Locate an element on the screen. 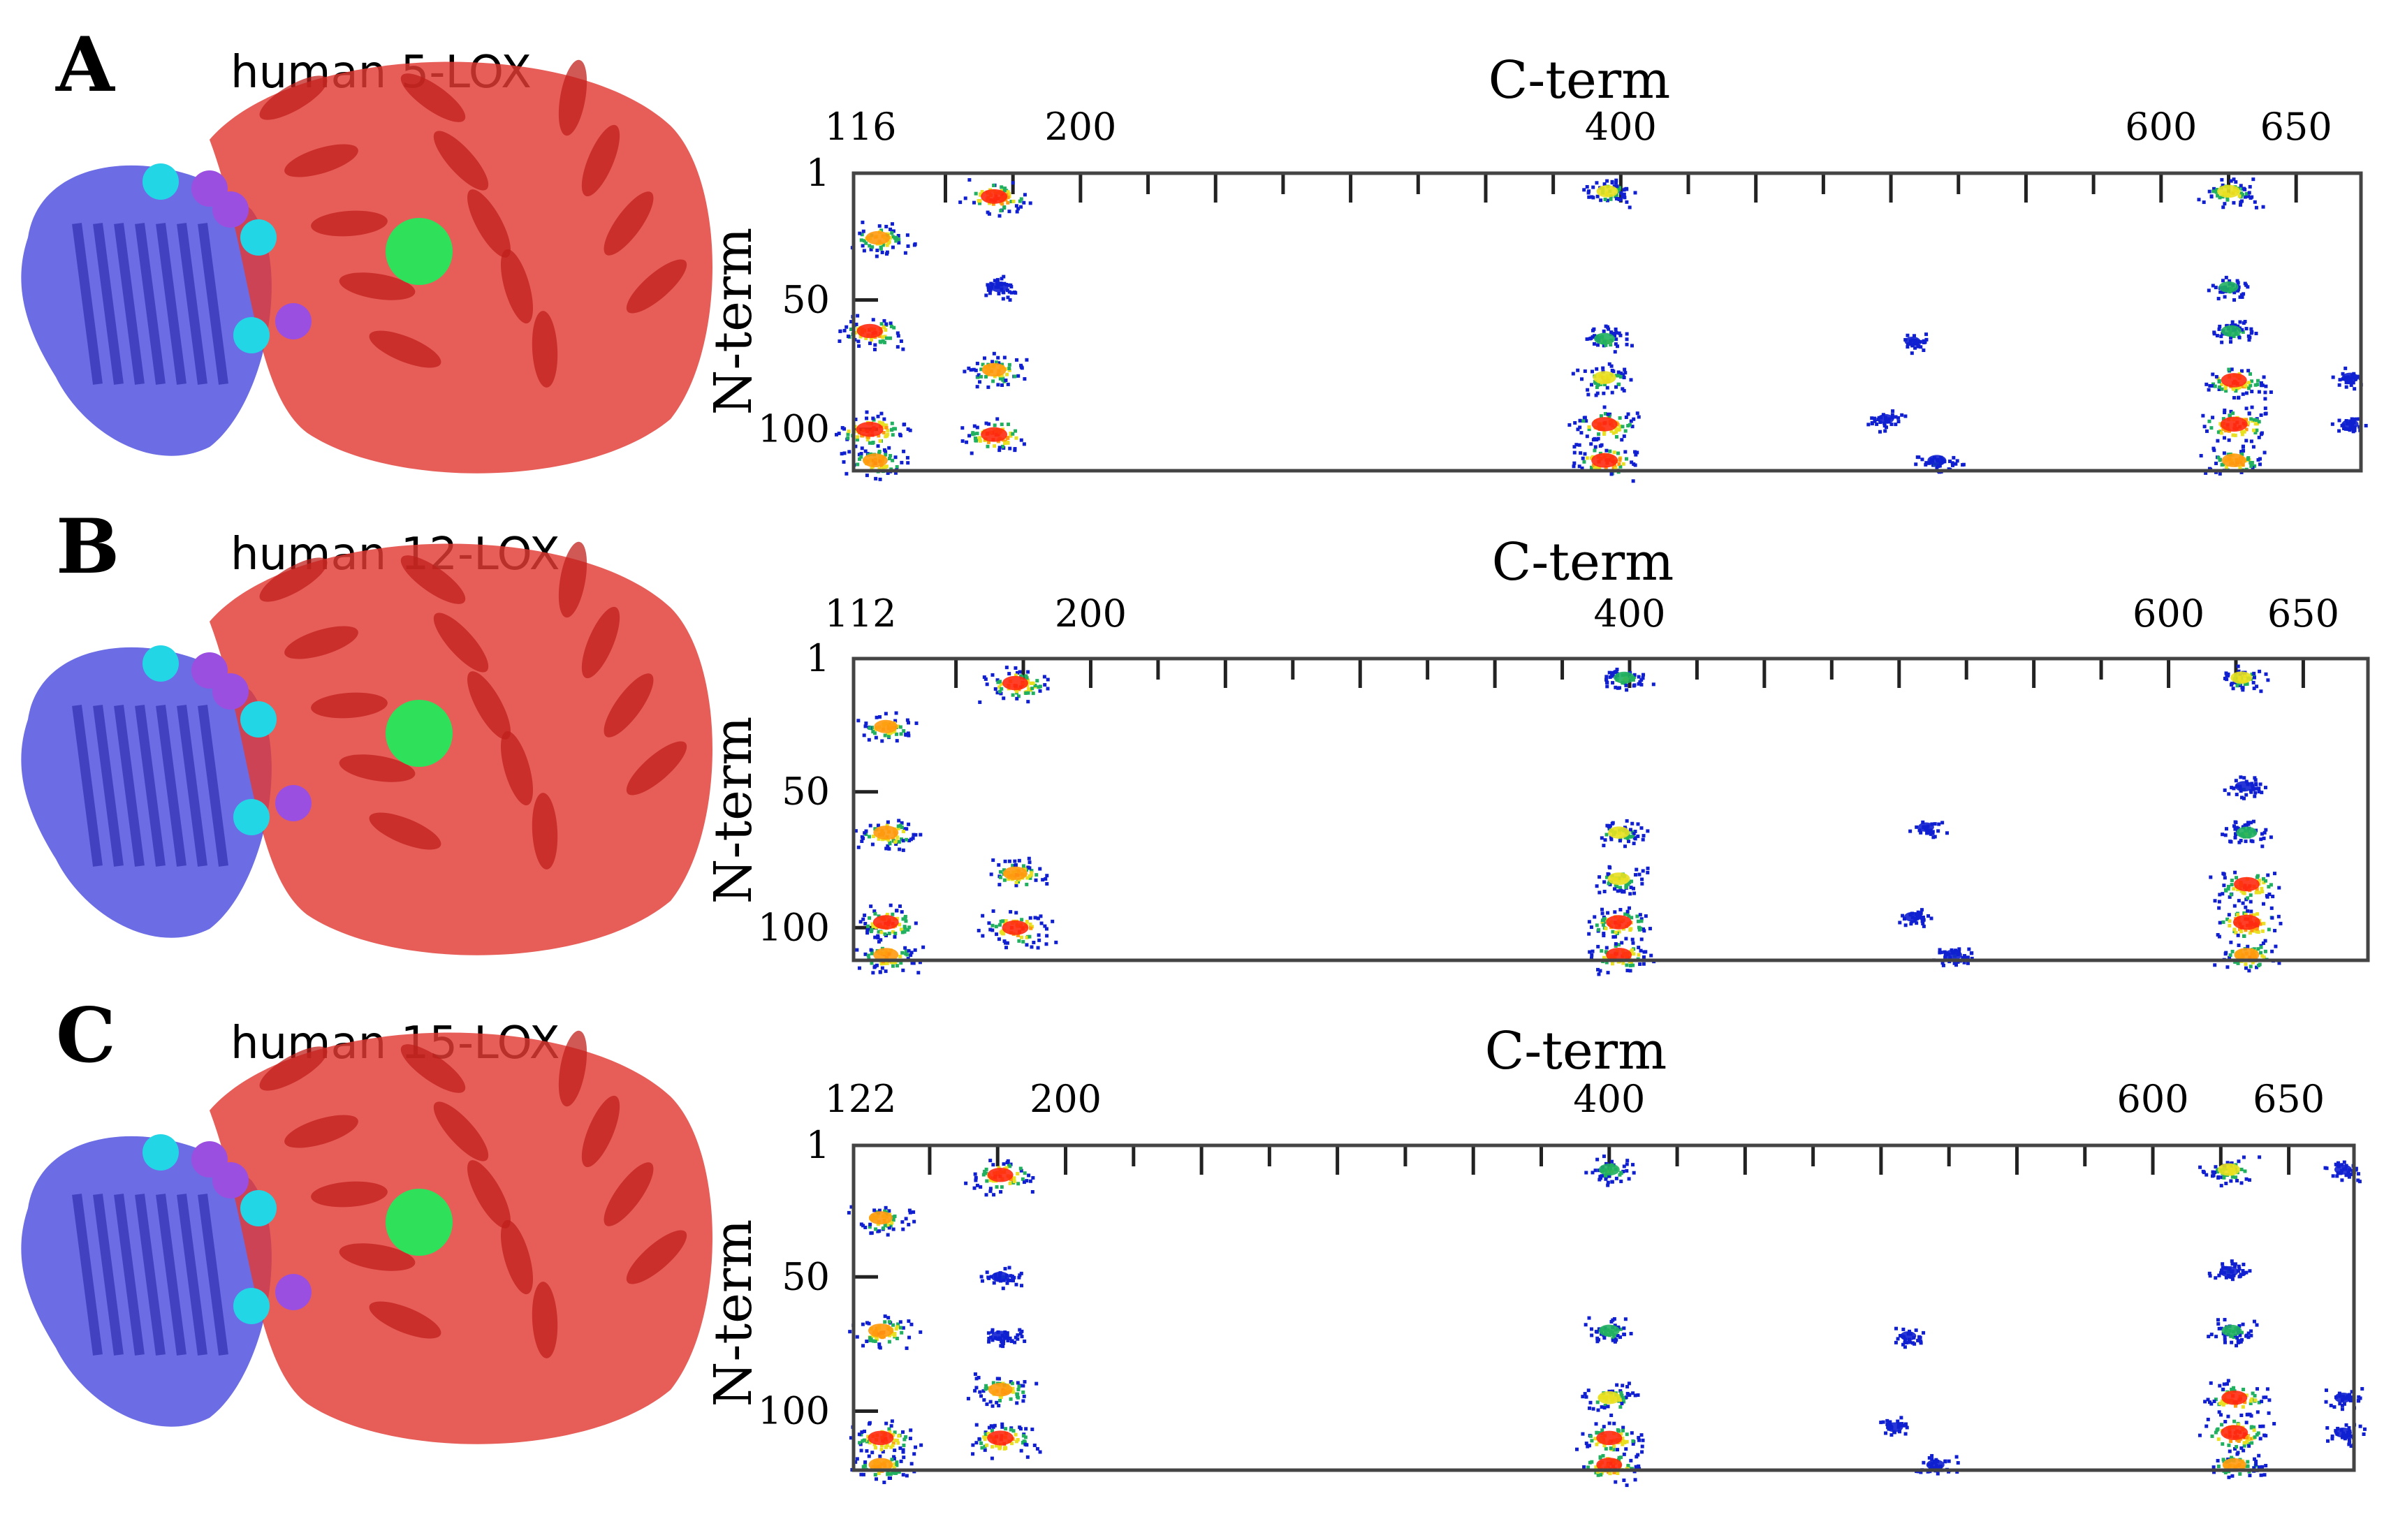 This screenshot has height=1540, width=2391. interface-residue is located at coordinates (230, 1180).